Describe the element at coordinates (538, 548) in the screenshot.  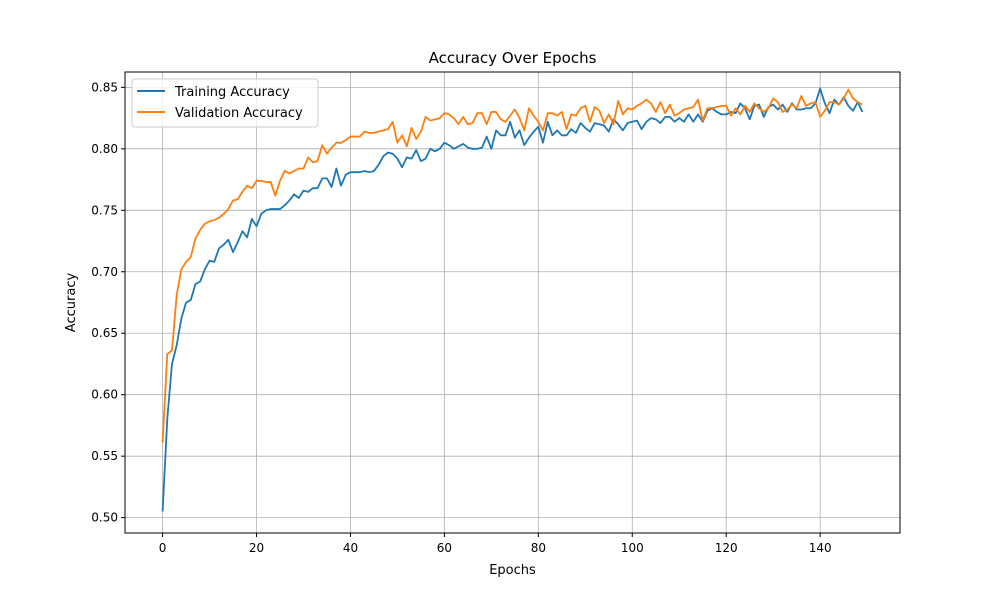
I see `x-tick-label: 80` at that location.